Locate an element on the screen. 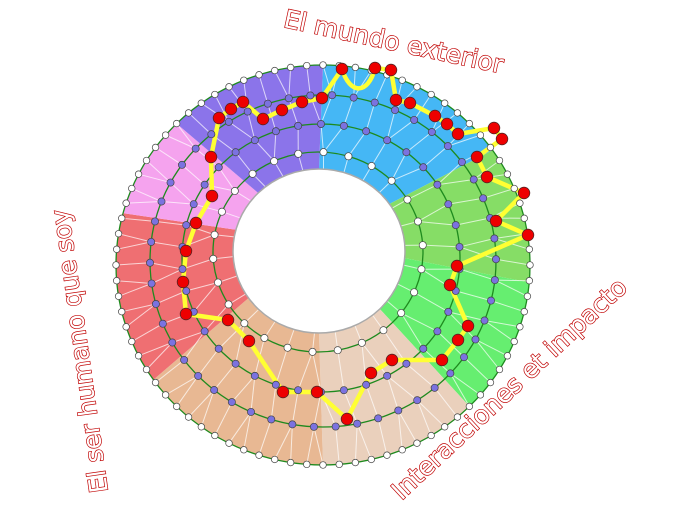 This screenshot has width=679, height=513. ring-line is located at coordinates (318, 252).